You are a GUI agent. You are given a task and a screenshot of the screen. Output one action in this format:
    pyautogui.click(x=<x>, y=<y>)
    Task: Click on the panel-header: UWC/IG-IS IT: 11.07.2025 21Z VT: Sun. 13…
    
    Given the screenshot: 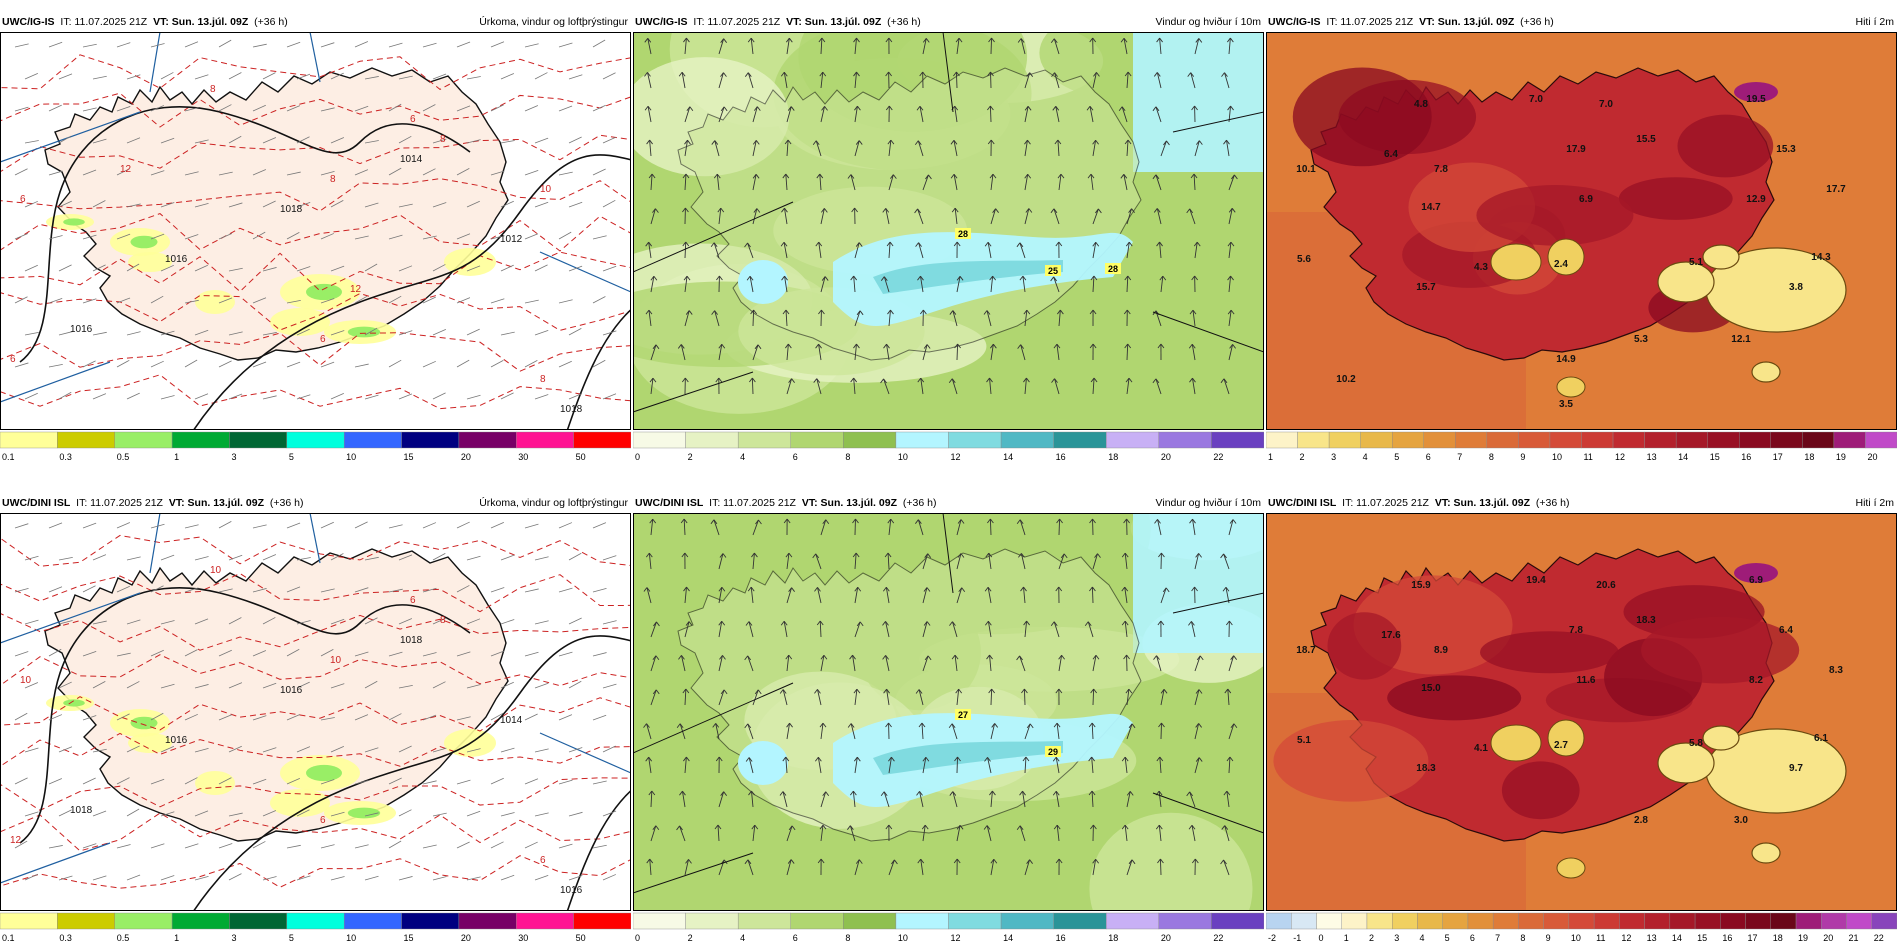 What is the action you would take?
    pyautogui.click(x=948, y=22)
    